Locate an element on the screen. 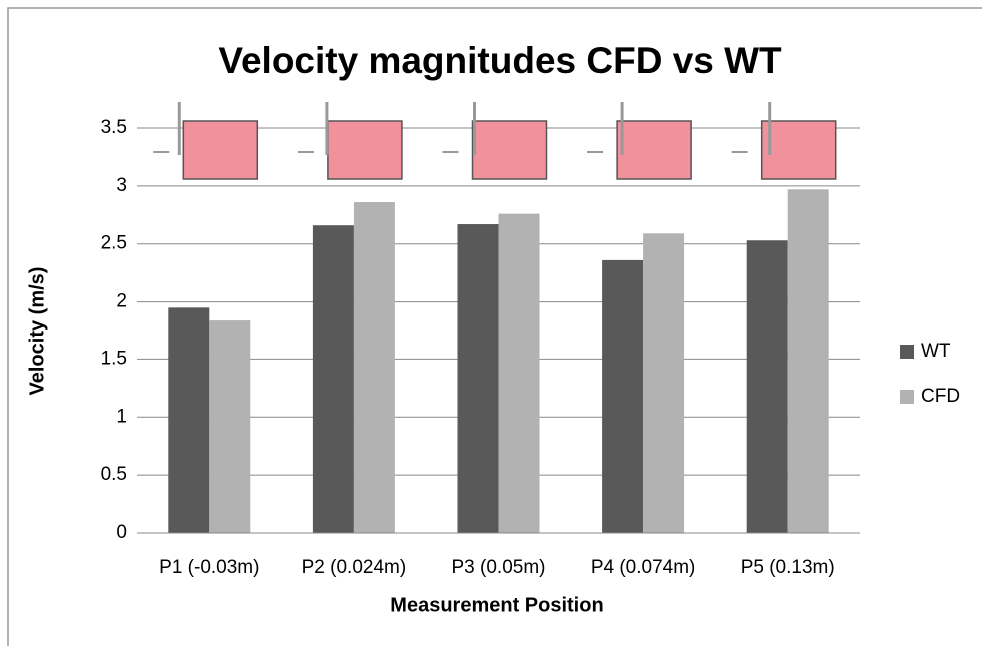 The height and width of the screenshot is (646, 982). x-tick-label: P1 (-0.03m) is located at coordinates (209, 567).